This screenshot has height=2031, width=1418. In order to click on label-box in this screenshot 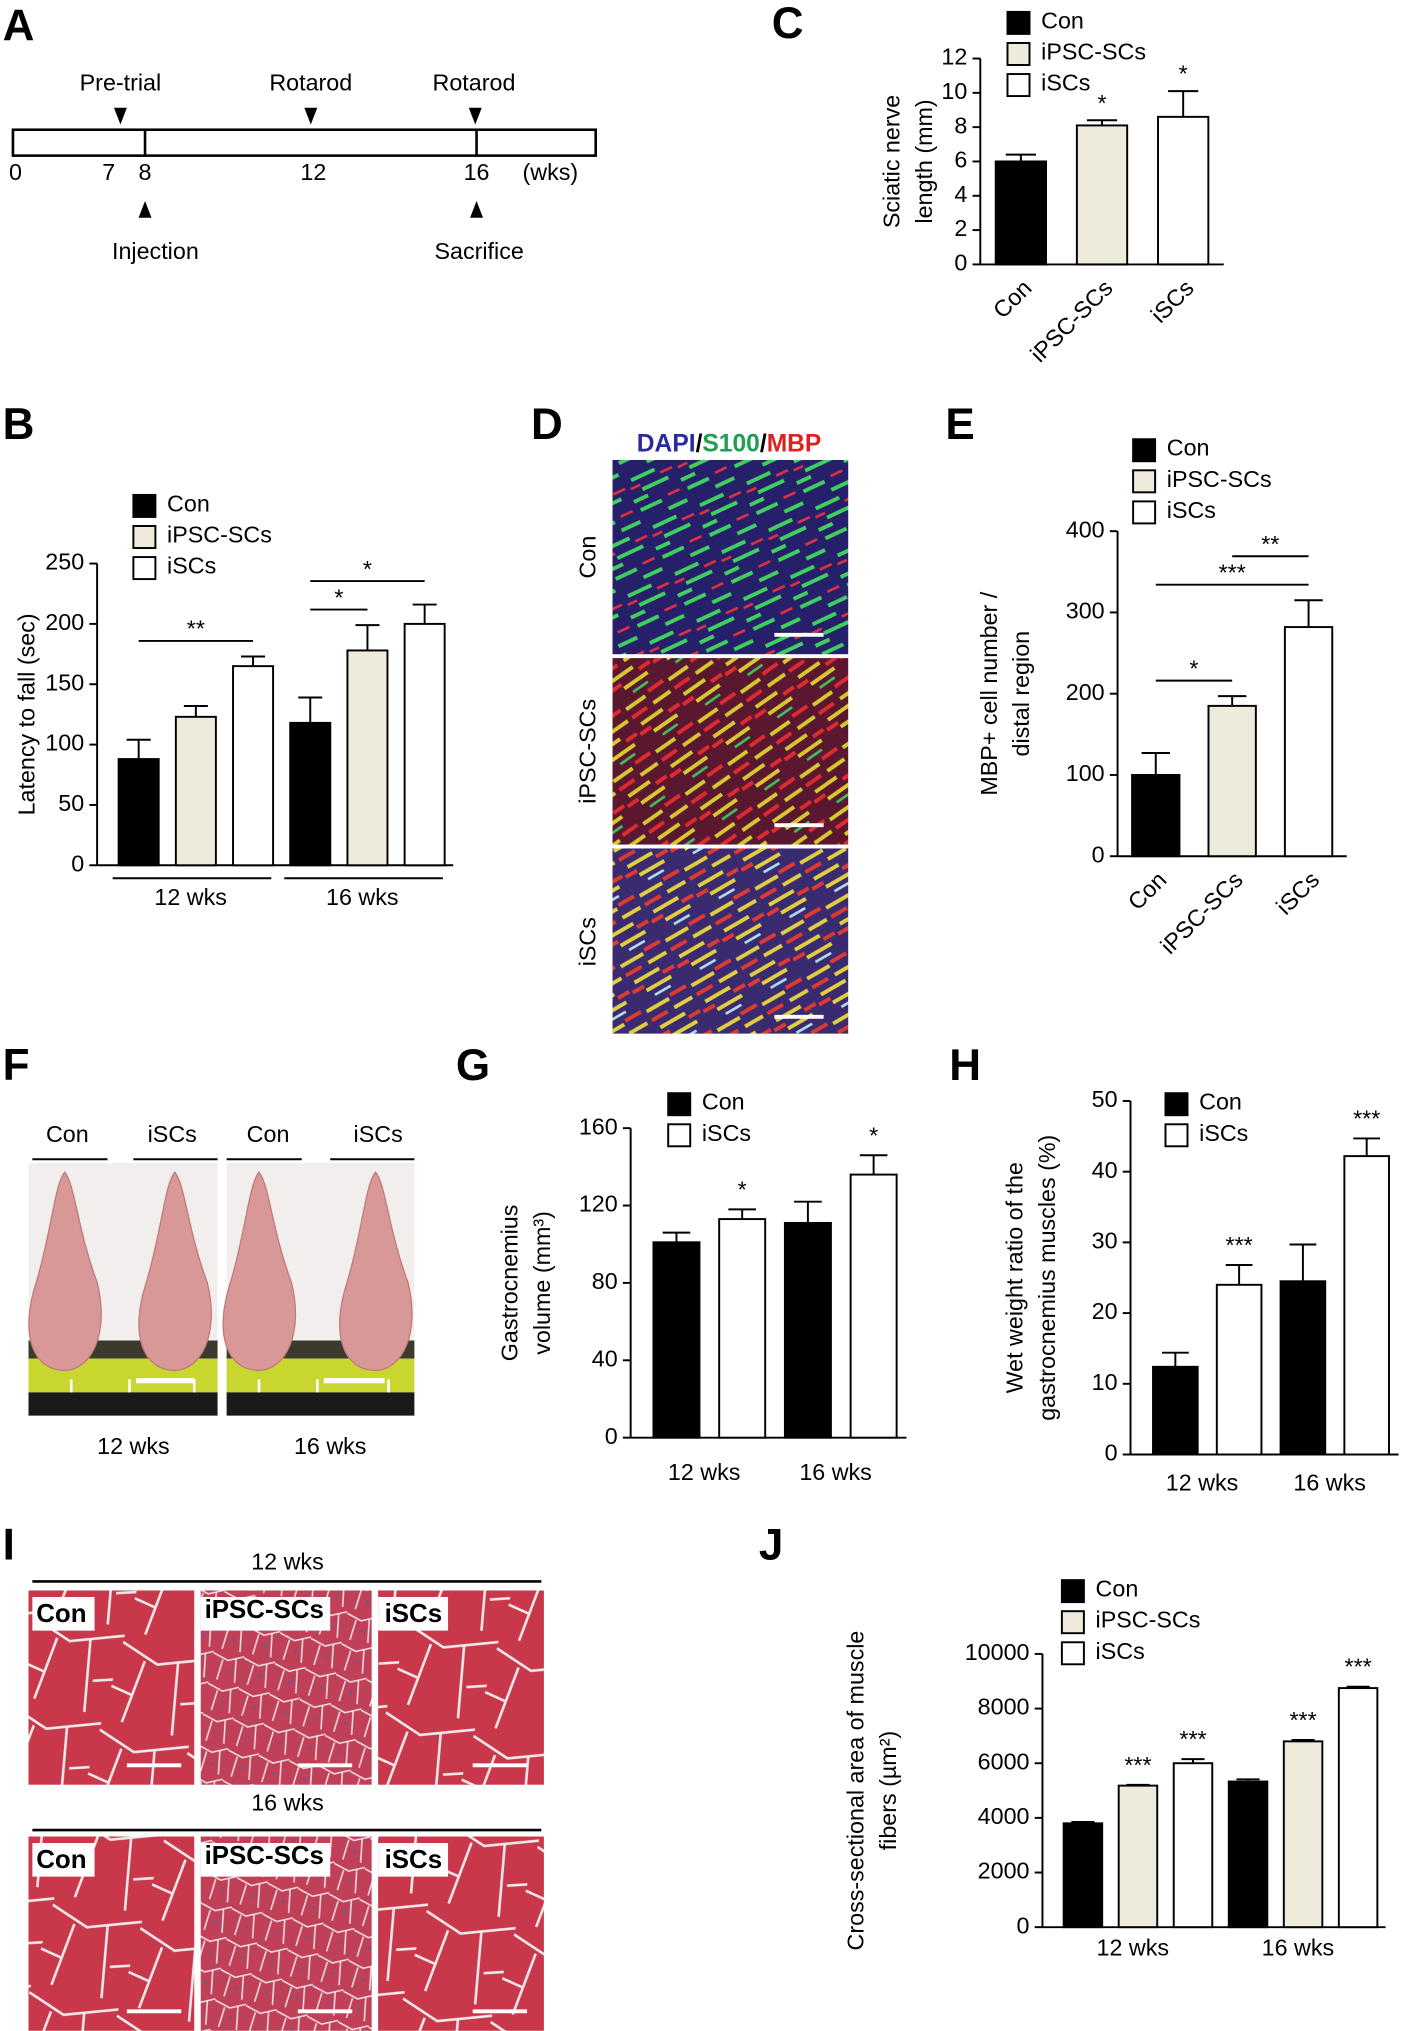, I will do `click(240, 1736)`.